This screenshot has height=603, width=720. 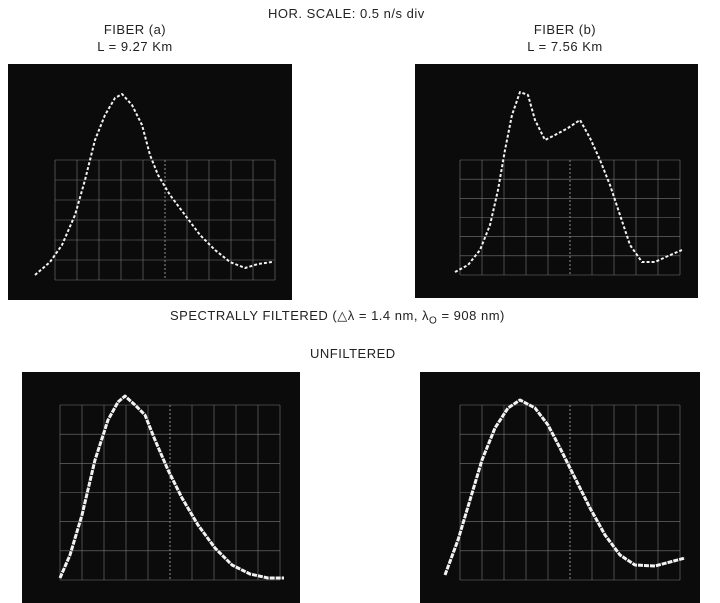 I want to click on scale-label: HOR. SCALE: 0.5 n/s div, so click(x=346, y=13).